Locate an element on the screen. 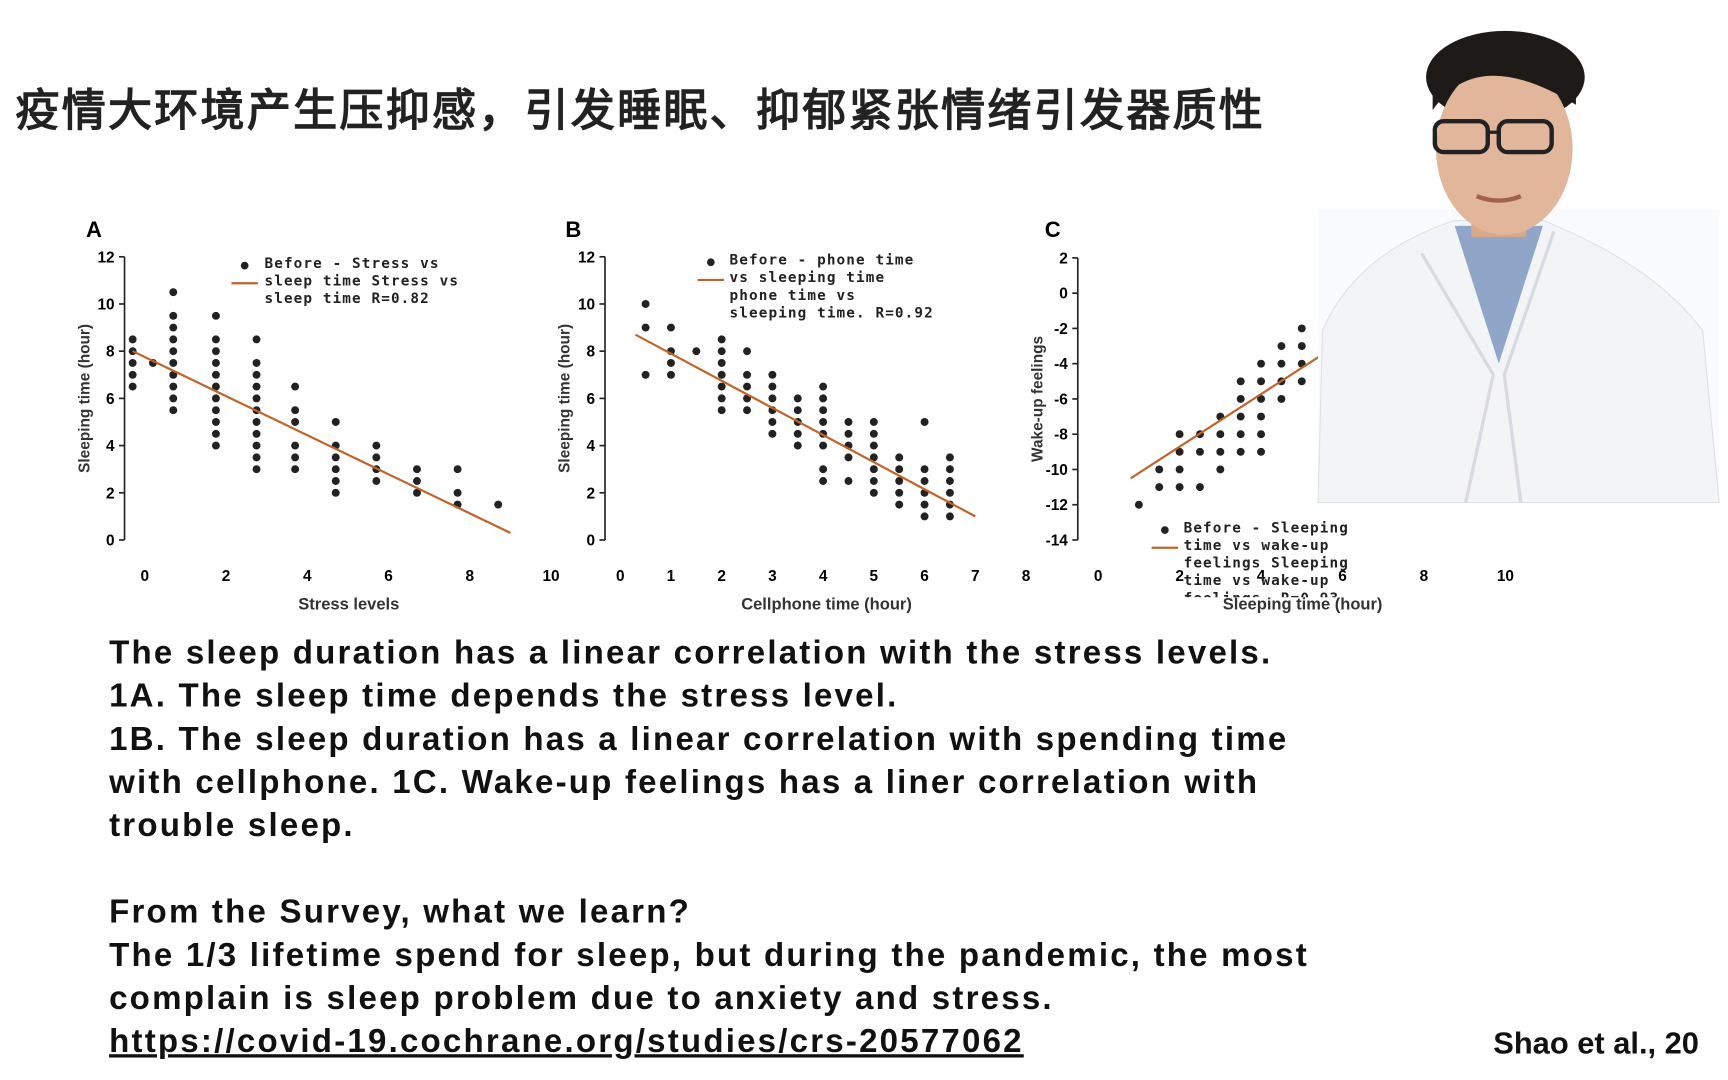  y-axis-label: Sleeping time (hour) is located at coordinates (565, 398).